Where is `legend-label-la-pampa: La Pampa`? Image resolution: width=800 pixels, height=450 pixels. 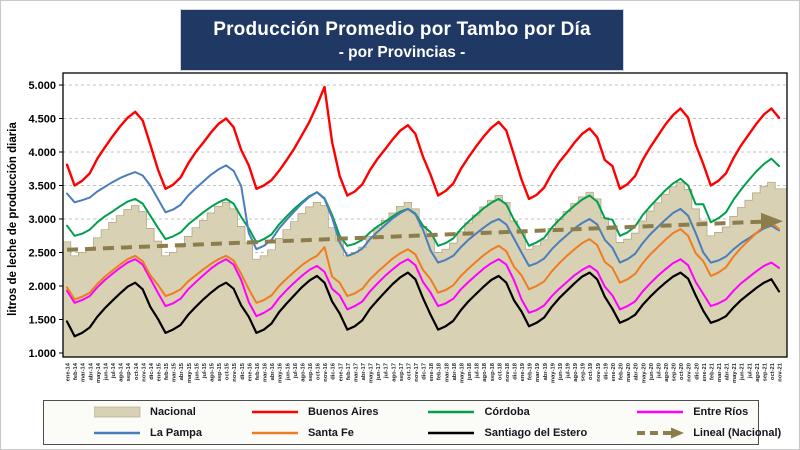
legend-label-la-pampa: La Pampa is located at coordinates (176, 433).